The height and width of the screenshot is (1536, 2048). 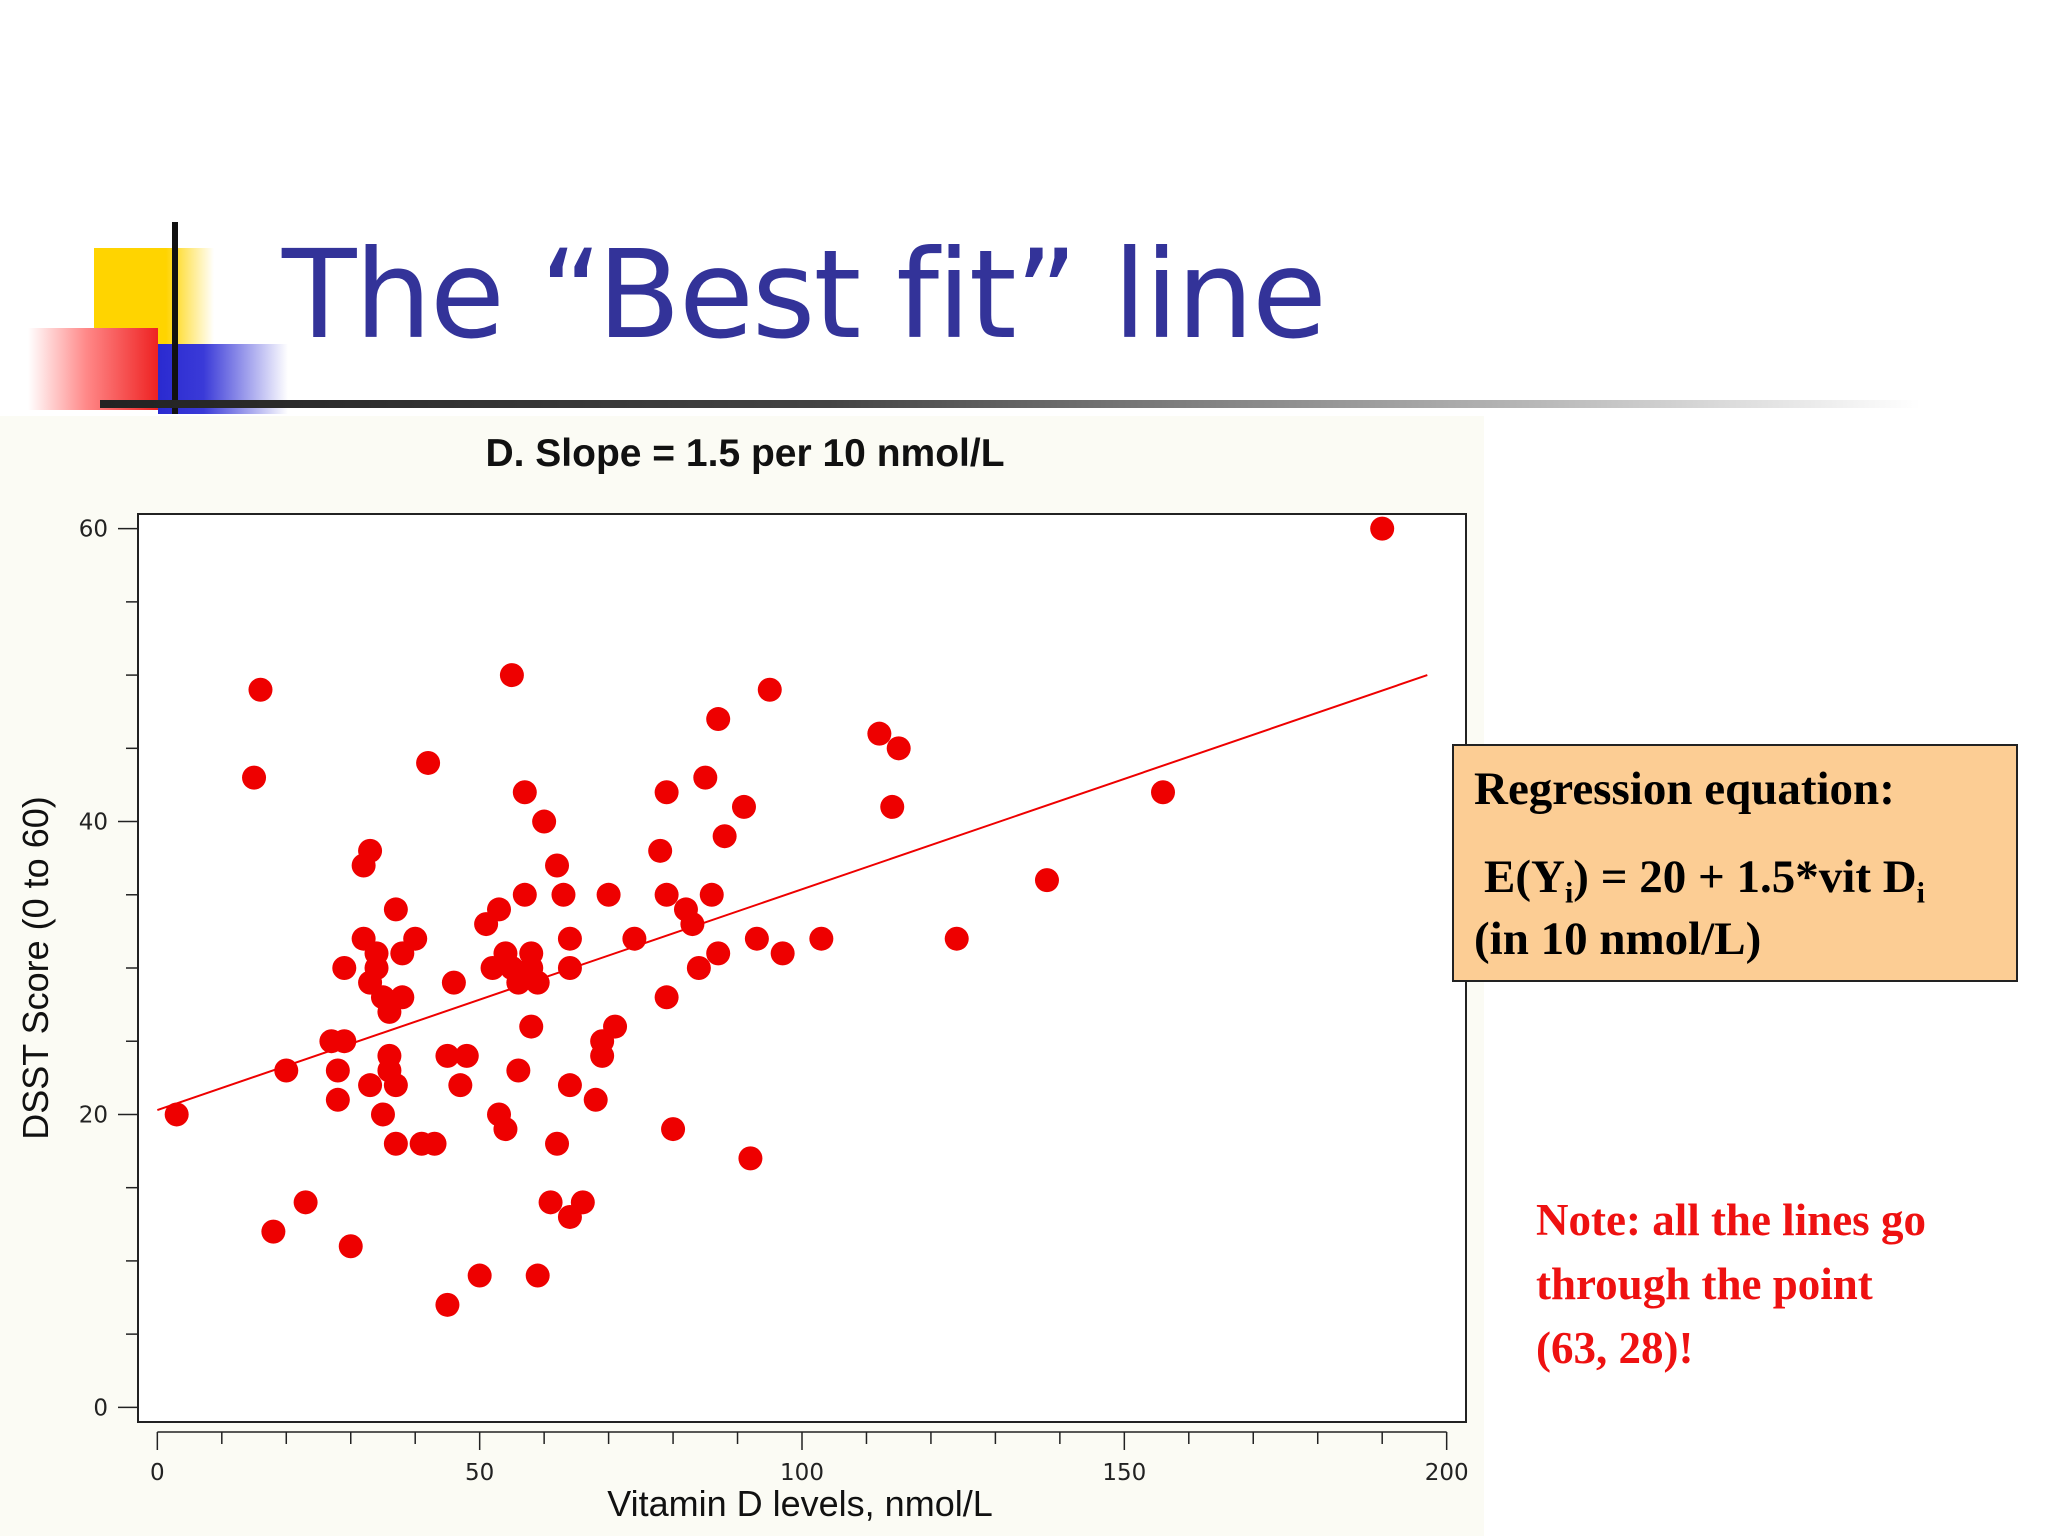 I want to click on x-tick-label: 50, so click(x=479, y=1473).